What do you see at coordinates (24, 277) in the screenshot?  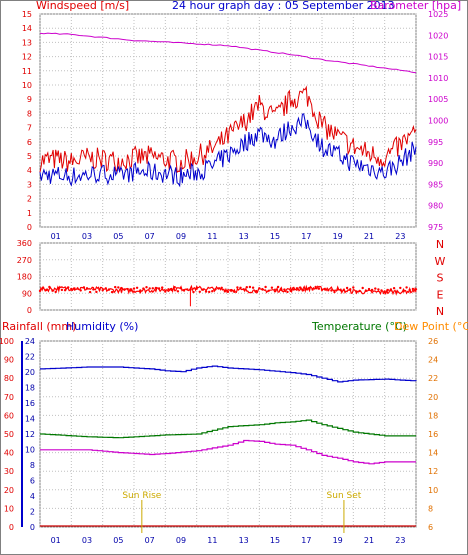 I see `left-tick-label: 180` at bounding box center [24, 277].